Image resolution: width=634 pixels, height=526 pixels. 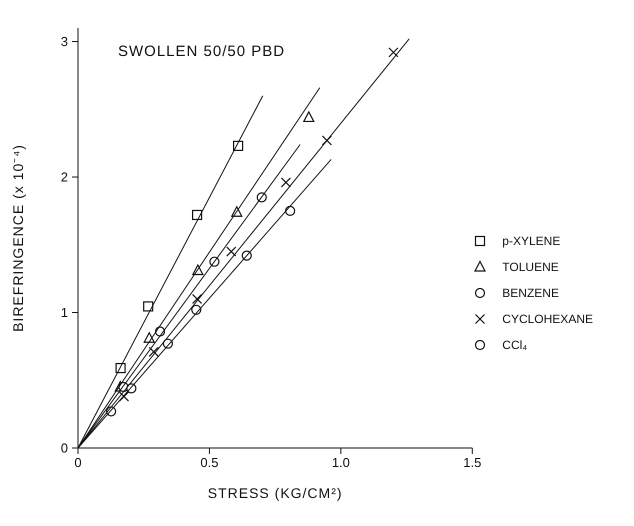 What do you see at coordinates (530, 293) in the screenshot?
I see `legend-label: BENZENE` at bounding box center [530, 293].